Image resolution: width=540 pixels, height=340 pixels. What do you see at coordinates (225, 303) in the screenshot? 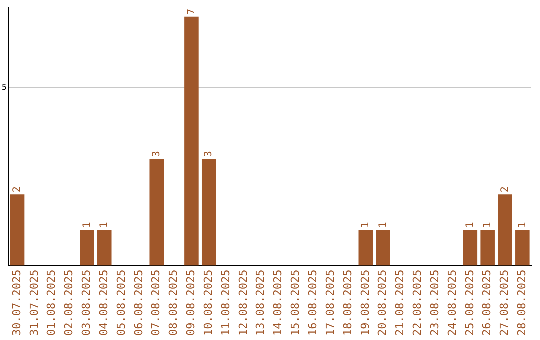
I see `x-tick-label: 11.08.2025` at bounding box center [225, 303].